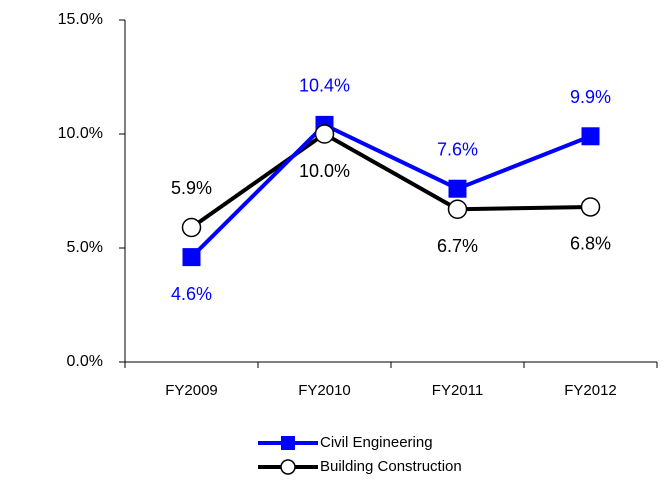 The image size is (669, 485). I want to click on data-label: 10.0%, so click(324, 171).